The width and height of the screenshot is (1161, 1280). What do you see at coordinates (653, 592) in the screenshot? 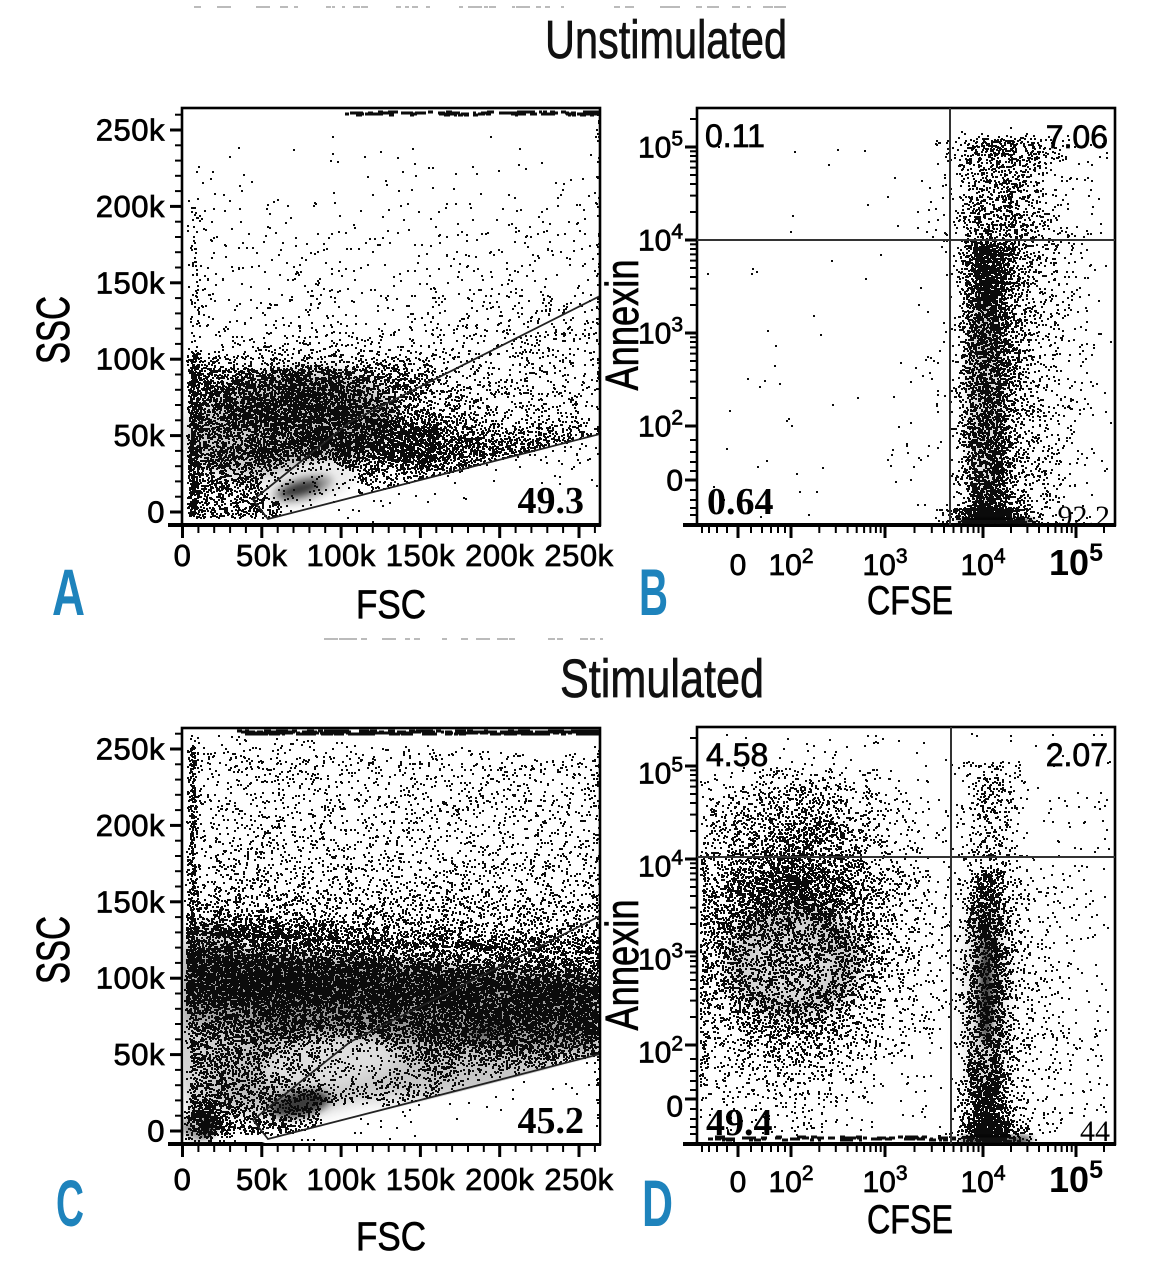
I see `svg-text: B` at bounding box center [653, 592].